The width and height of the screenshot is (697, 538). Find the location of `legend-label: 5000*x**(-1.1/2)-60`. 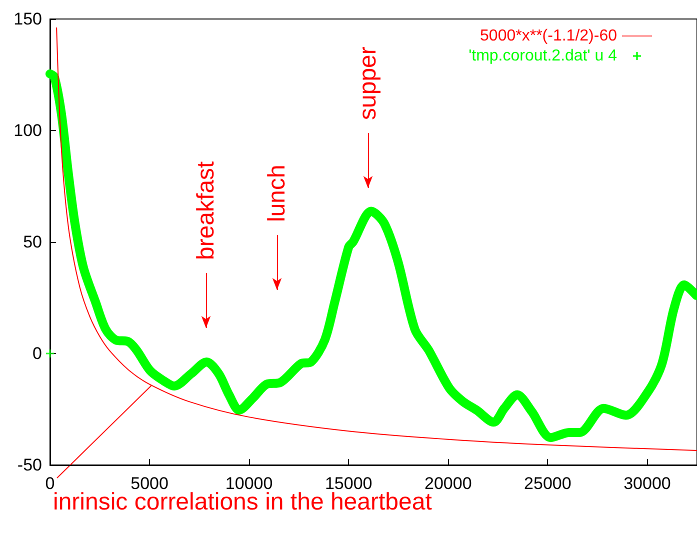

legend-label: 5000*x**(-1.1/2)-60 is located at coordinates (549, 36).